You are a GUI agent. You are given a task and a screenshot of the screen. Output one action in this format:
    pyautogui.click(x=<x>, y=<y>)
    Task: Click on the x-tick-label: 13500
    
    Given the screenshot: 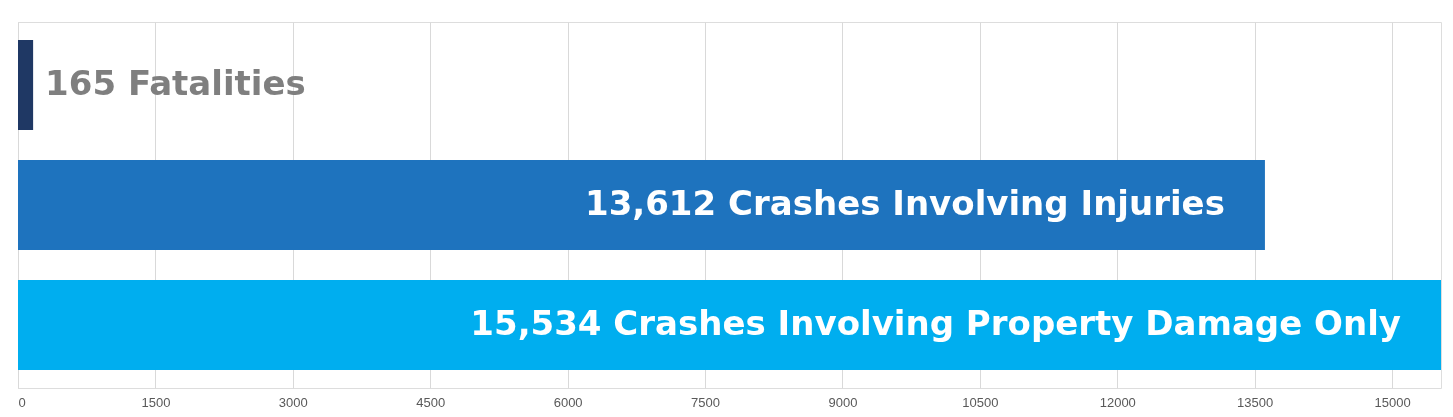 What is the action you would take?
    pyautogui.click(x=1255, y=402)
    